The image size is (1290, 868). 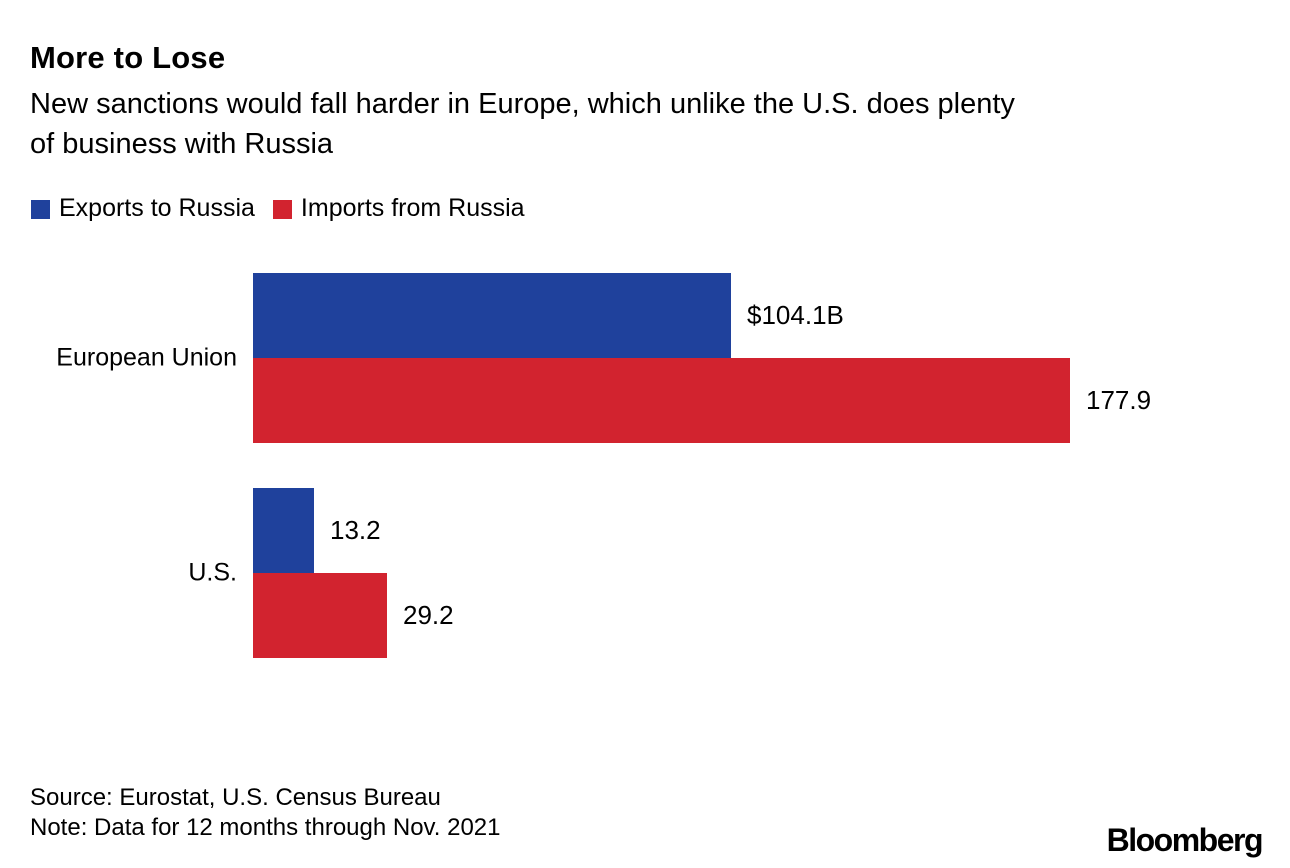 I want to click on legend-item-exports: Exports to Russia, so click(x=143, y=208).